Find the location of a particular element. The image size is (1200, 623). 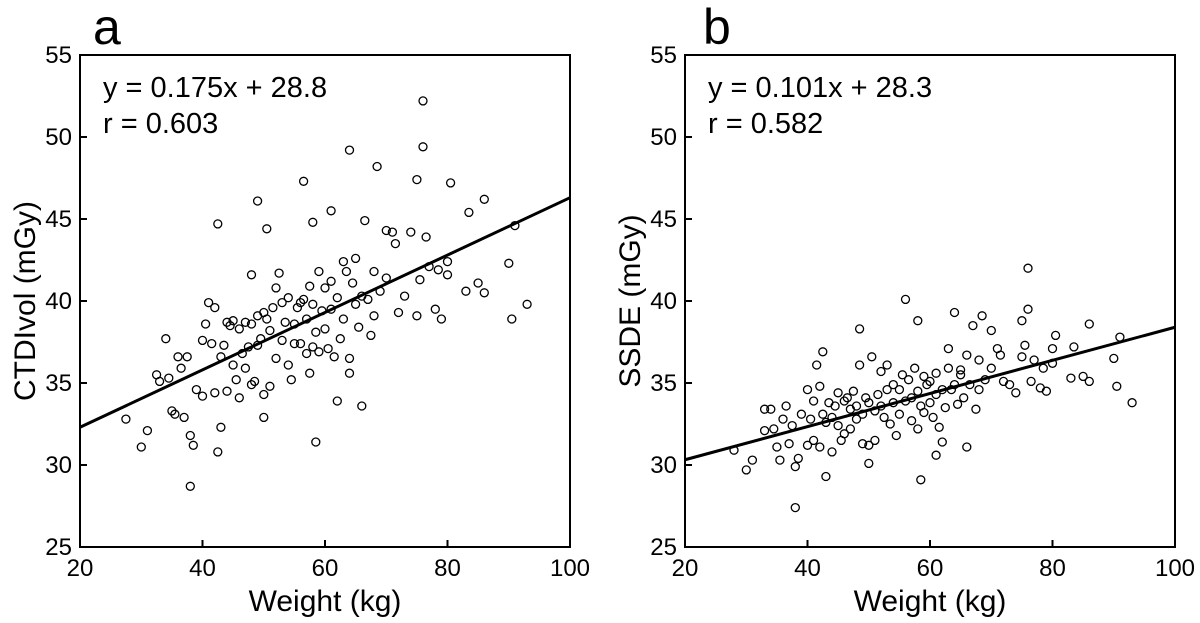

y-tick-label-b-4: 45 is located at coordinates (663, 219).